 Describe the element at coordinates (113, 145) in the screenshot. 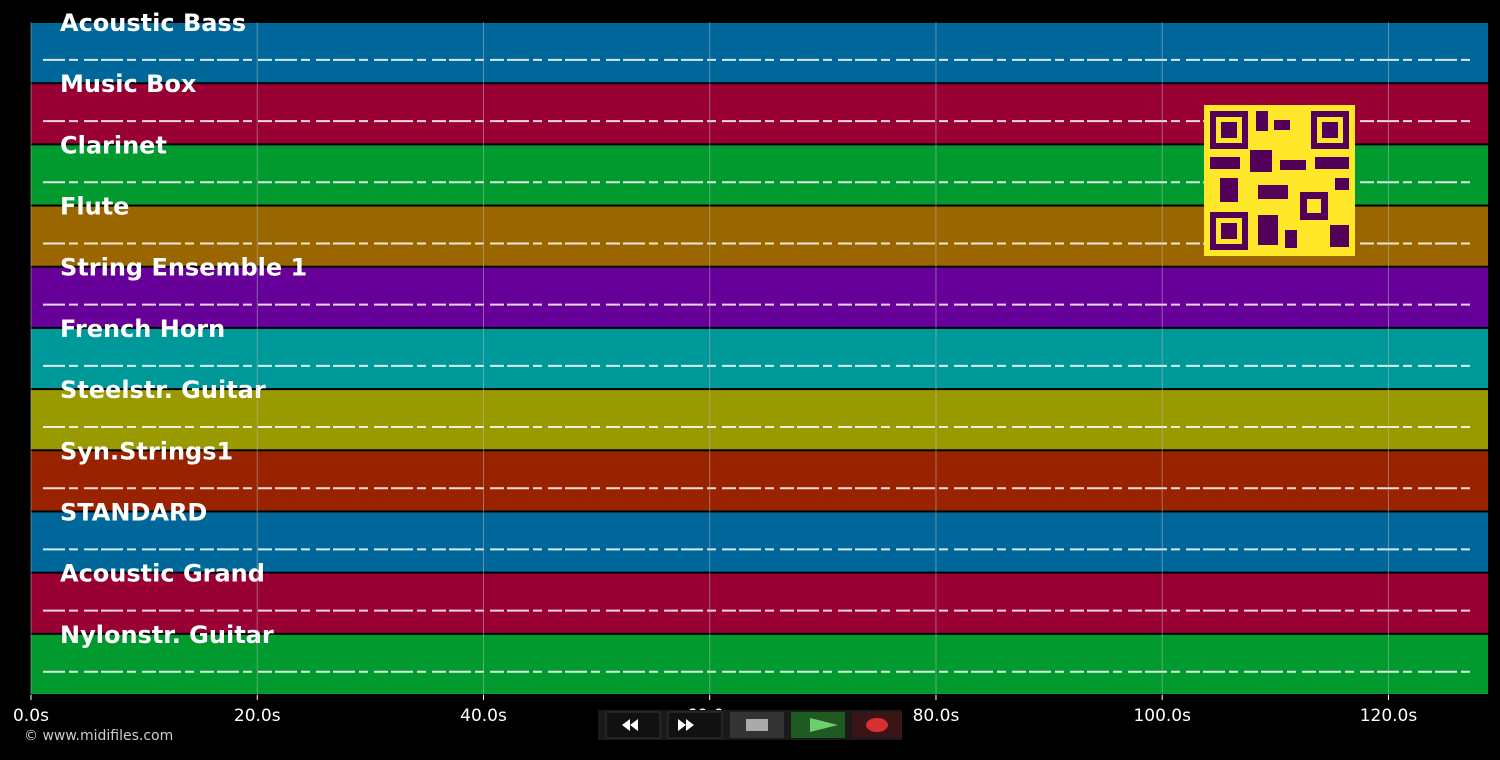

I see `track-name: Clarinet` at that location.